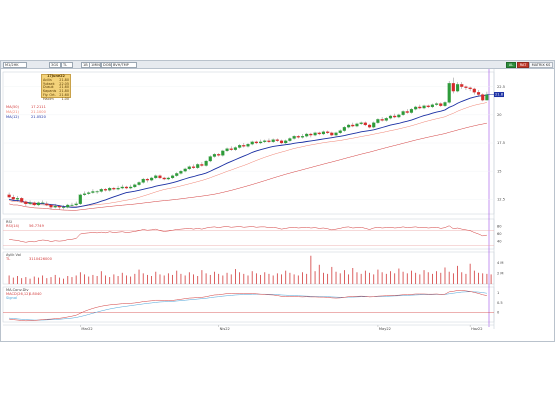 The image size is (555, 400). I want to click on y-tick-label: 22.5, so click(501, 87).